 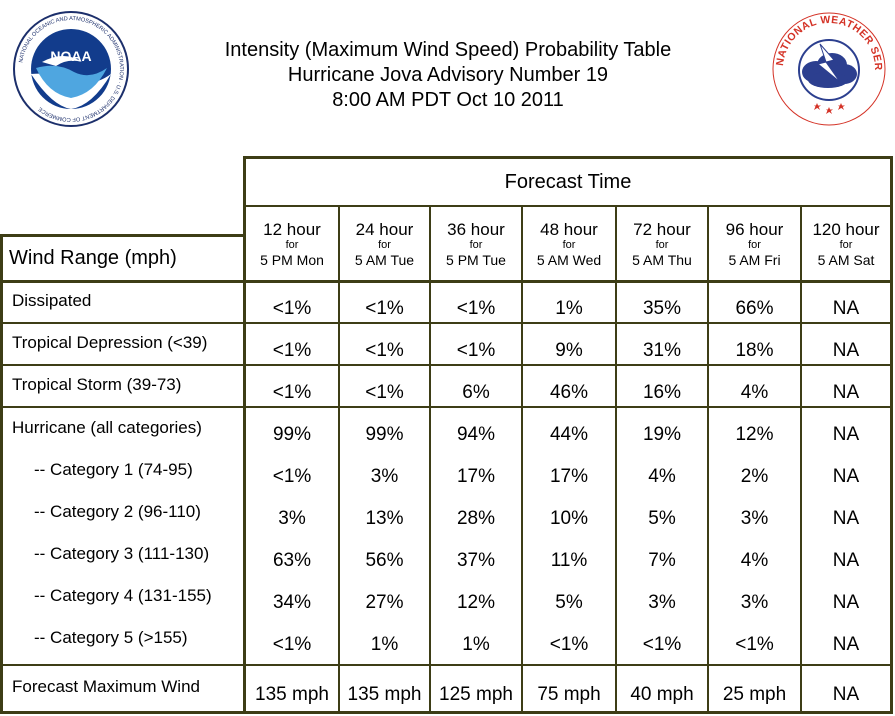 I want to click on row-value: 31%, so click(x=662, y=350).